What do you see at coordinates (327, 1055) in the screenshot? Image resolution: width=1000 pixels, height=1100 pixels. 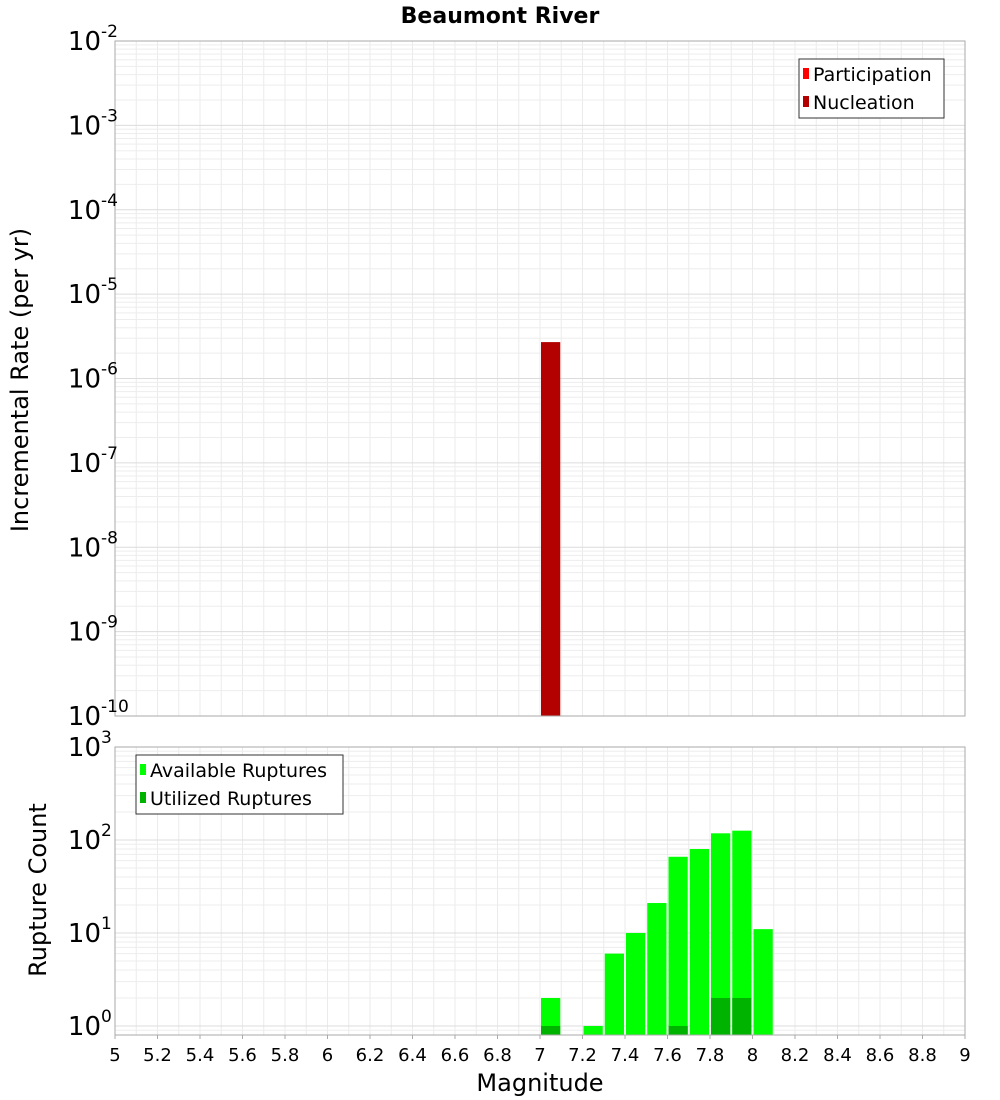 I see `x-tick-label: 6` at bounding box center [327, 1055].